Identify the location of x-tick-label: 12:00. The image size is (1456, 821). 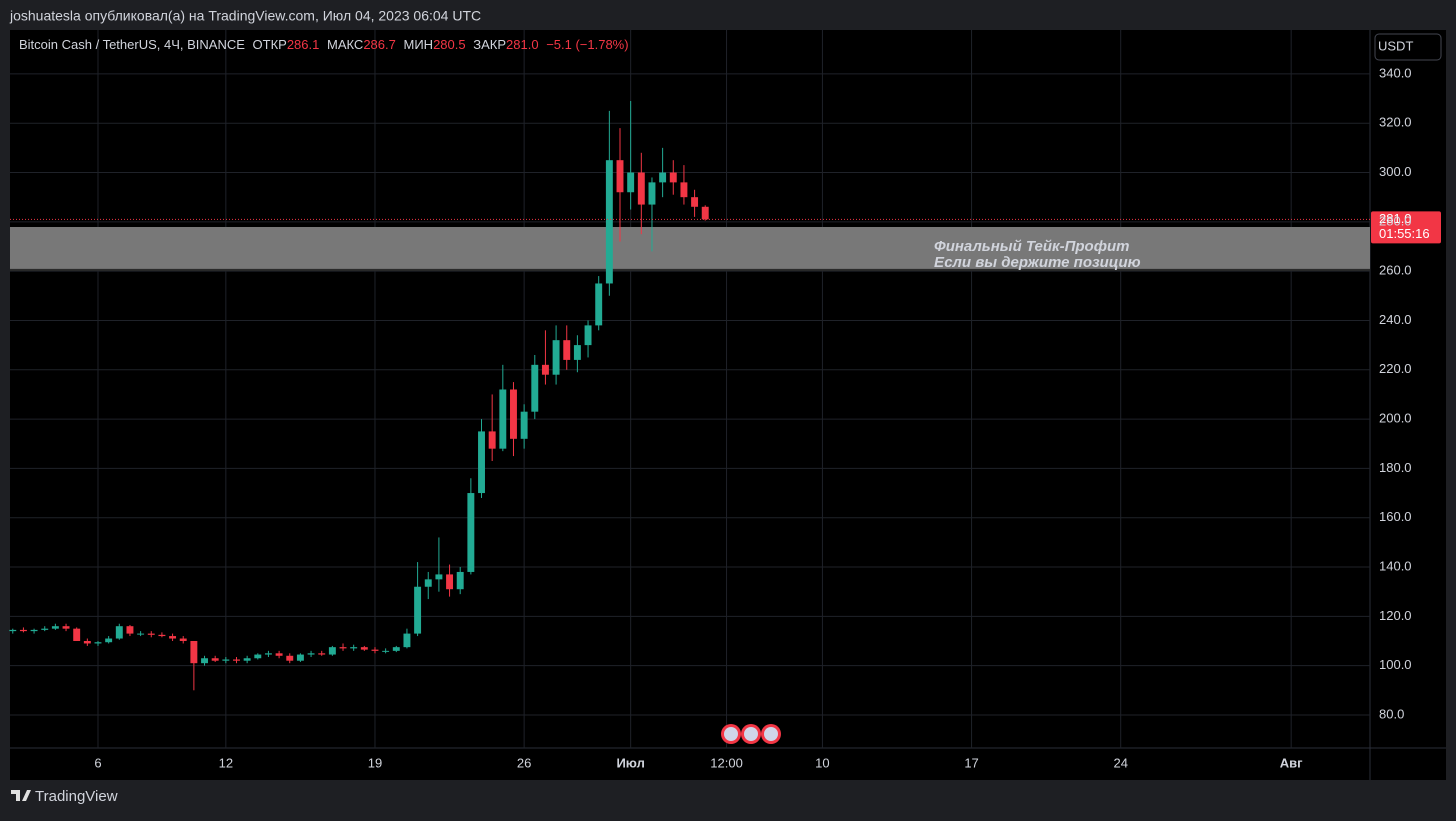
(726, 762).